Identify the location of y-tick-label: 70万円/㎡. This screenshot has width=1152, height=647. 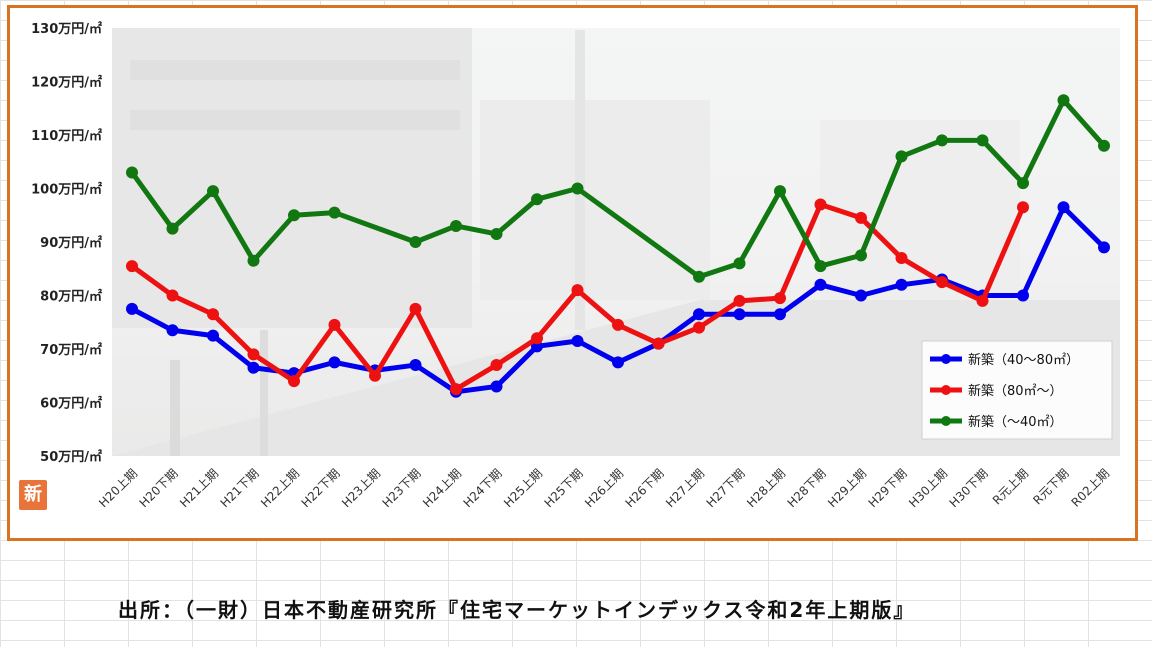
(71, 350).